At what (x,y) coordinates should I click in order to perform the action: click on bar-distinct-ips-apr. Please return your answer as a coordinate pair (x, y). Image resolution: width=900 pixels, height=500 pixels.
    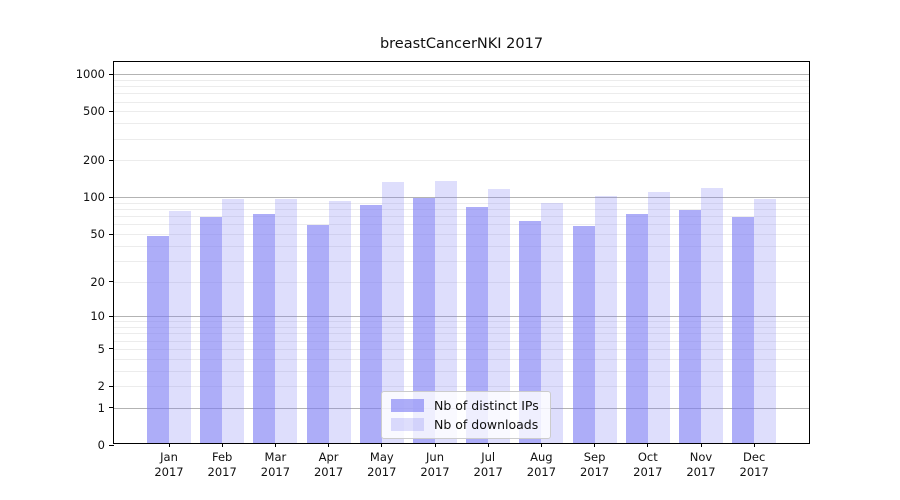
    Looking at the image, I should click on (317, 334).